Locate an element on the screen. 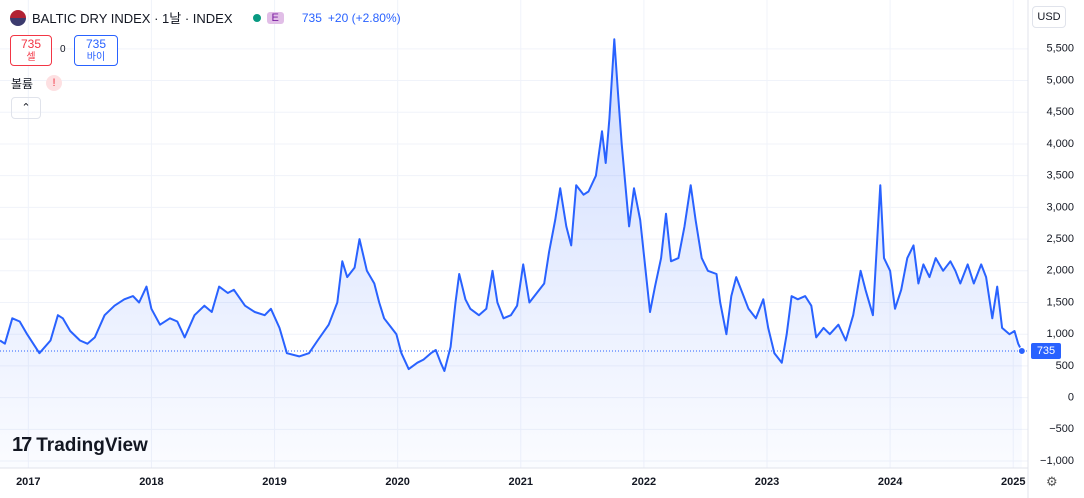 Image resolution: width=1084 pixels, height=498 pixels. y-tick-label: 1,000 is located at coordinates (1060, 334).